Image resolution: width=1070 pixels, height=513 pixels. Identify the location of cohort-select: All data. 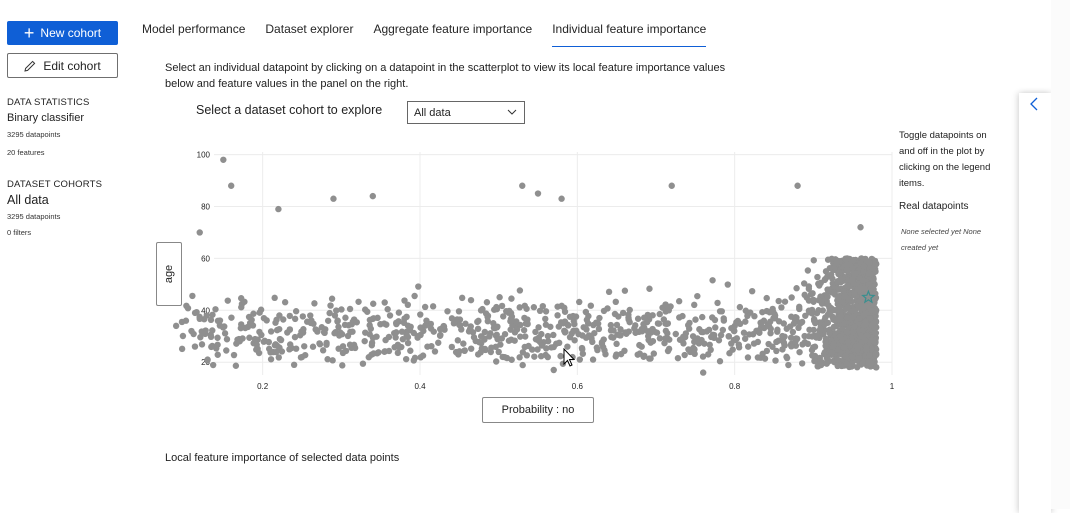
(466, 112).